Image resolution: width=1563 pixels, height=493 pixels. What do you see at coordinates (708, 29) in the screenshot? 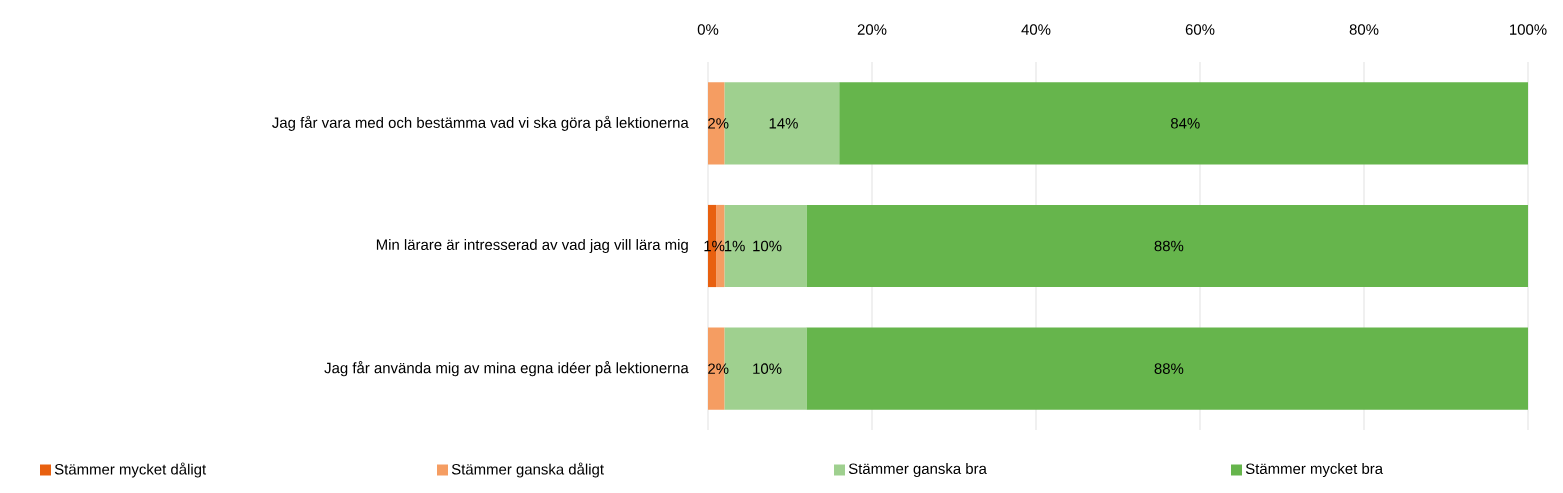
I see `x-tick-label: 0%` at bounding box center [708, 29].